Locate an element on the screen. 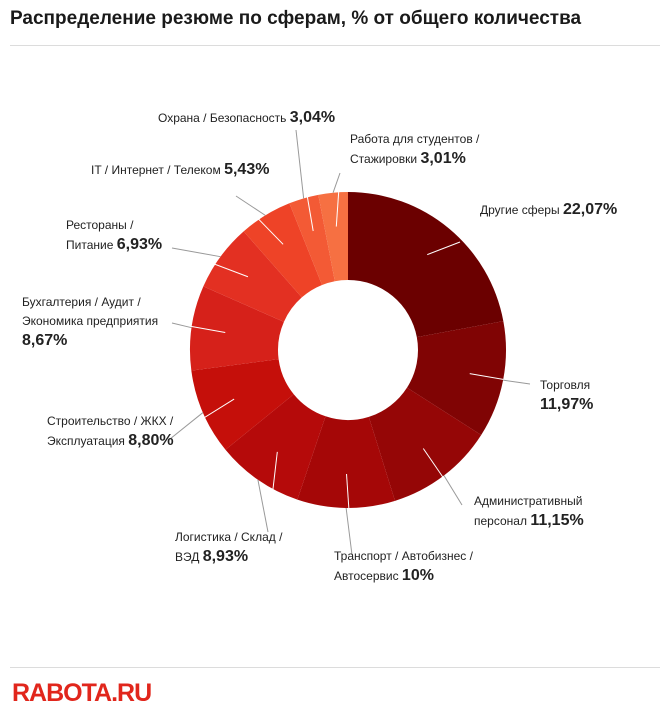 This screenshot has width=670, height=720. label-percent: 22,07% is located at coordinates (590, 209).